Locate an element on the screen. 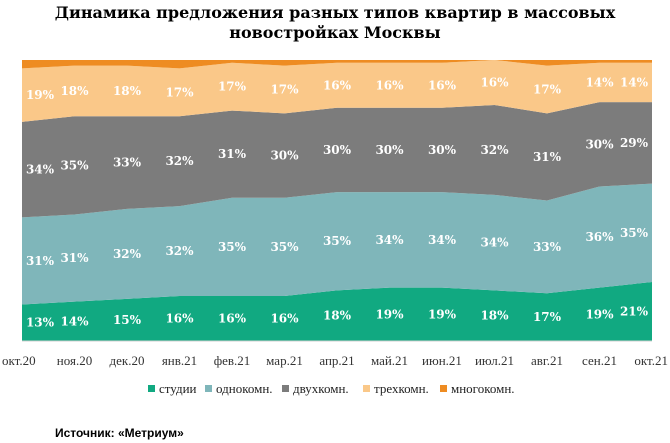 This screenshot has height=443, width=670. legend-item: двухкомн. is located at coordinates (315, 388).